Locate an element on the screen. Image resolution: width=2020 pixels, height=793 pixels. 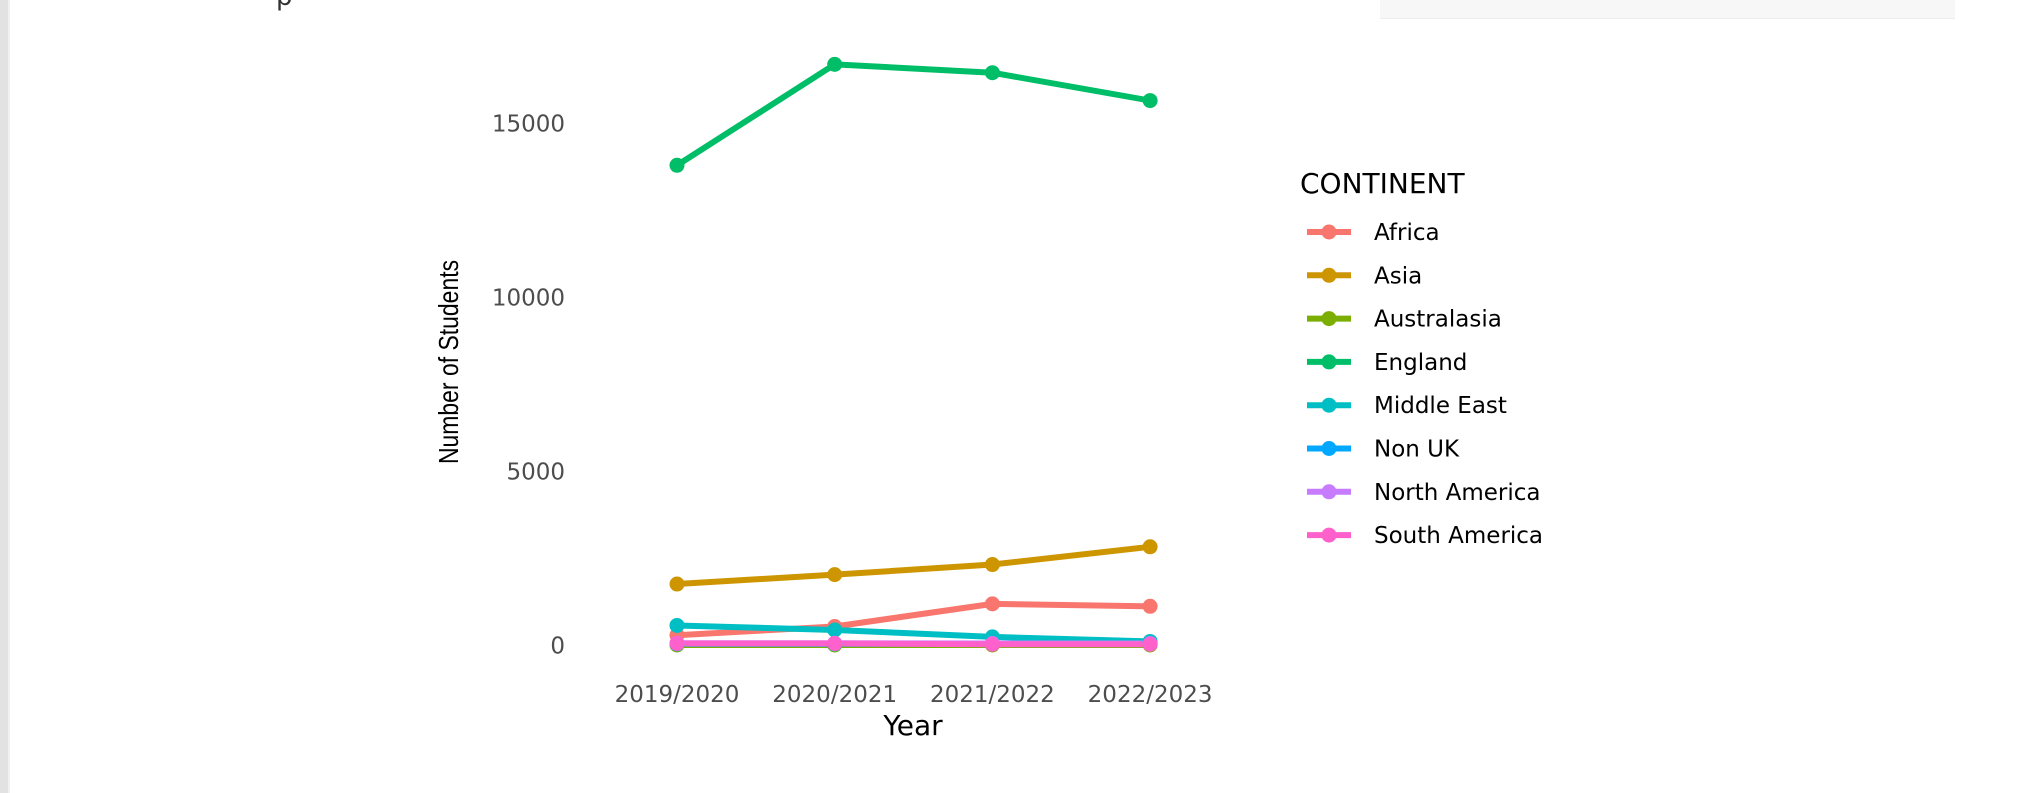
series-line-south-america is located at coordinates (914, 644).